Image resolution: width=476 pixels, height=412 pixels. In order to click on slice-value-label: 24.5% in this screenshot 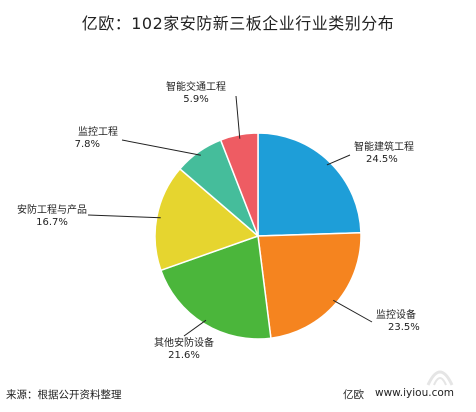, I will do `click(382, 159)`.